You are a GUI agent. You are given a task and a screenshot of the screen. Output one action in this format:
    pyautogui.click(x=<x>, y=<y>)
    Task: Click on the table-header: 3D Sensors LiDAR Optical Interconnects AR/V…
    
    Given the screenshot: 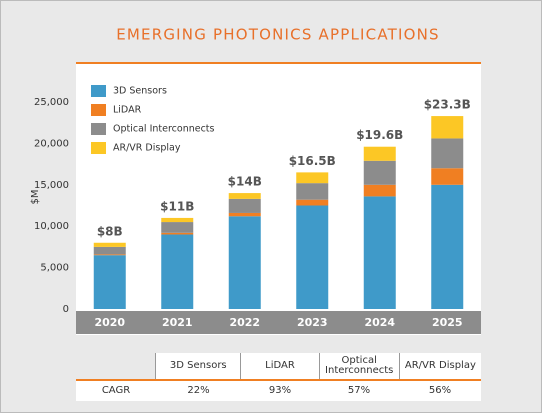 What is the action you would take?
    pyautogui.click(x=278, y=366)
    